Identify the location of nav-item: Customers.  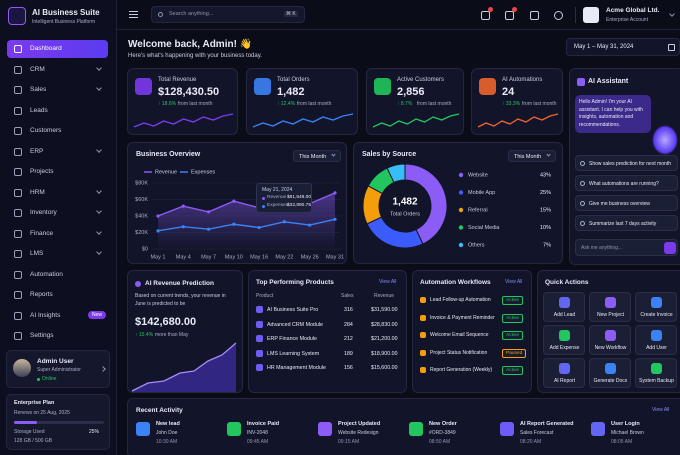
(57, 131).